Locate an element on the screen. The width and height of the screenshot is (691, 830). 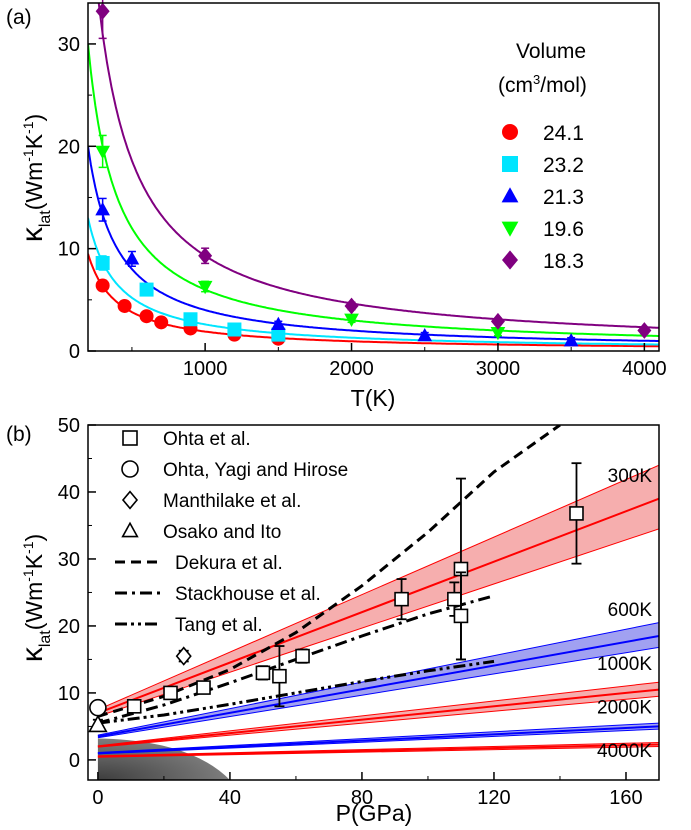
legend-marker-21.3 is located at coordinates (510, 195).